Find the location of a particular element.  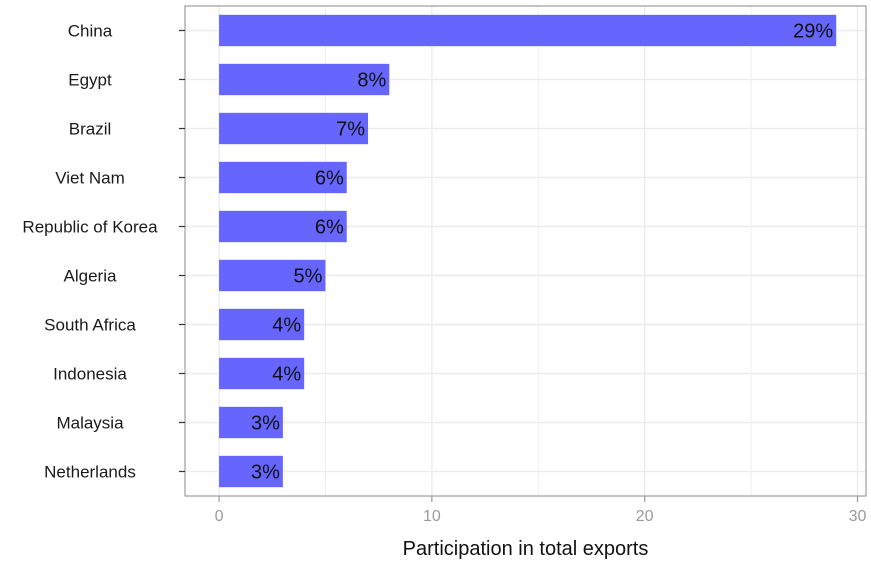

bar-china is located at coordinates (528, 30).